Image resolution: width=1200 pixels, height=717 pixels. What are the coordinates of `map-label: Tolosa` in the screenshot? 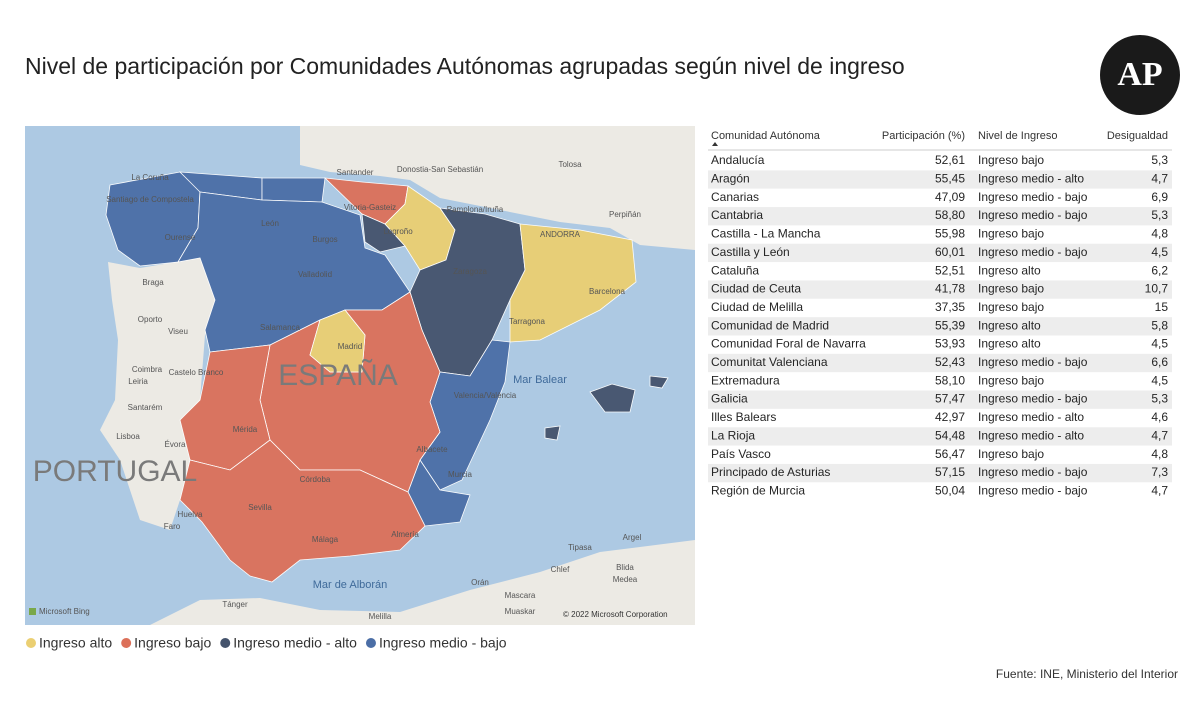 It's located at (570, 164).